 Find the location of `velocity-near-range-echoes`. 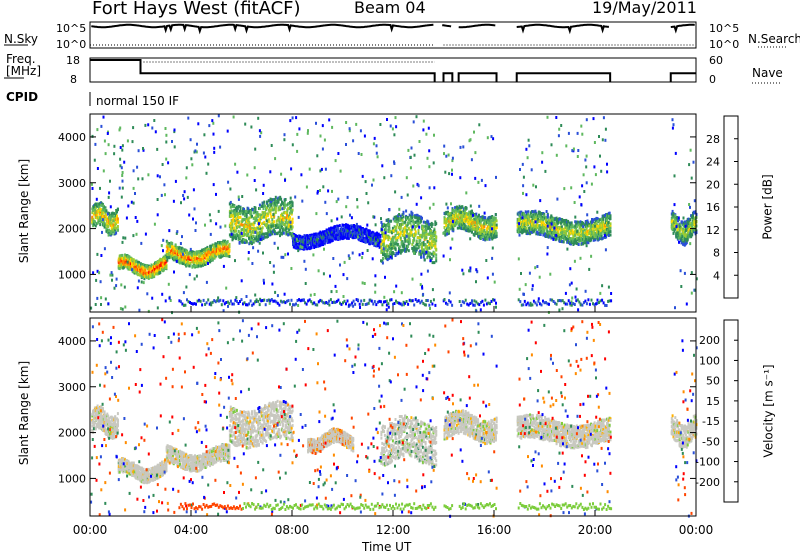

velocity-near-range-echoes is located at coordinates (395, 506).